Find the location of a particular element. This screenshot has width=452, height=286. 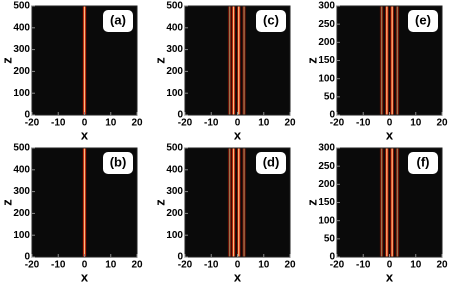

y-tick-label: 50 is located at coordinates (330, 96).